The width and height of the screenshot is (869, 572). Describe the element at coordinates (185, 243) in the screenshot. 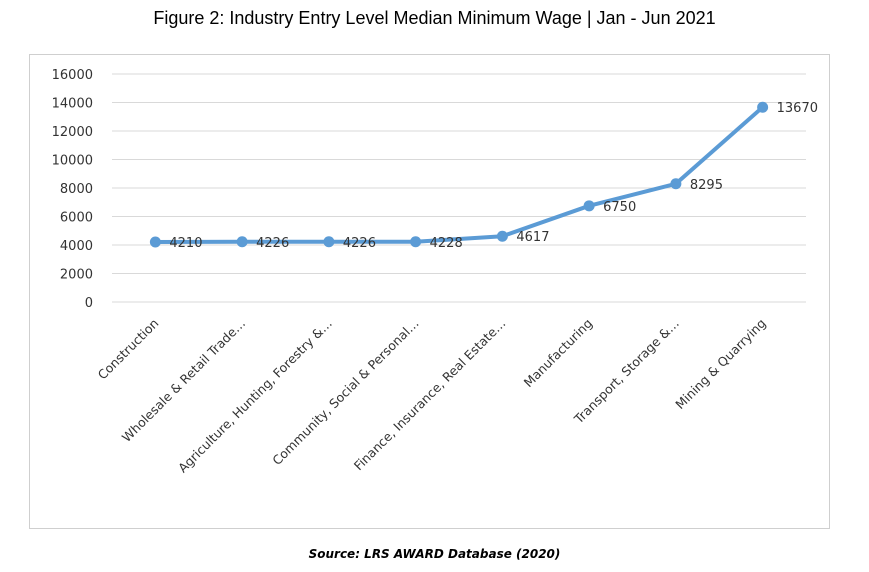

I see `data-label: 4210` at that location.